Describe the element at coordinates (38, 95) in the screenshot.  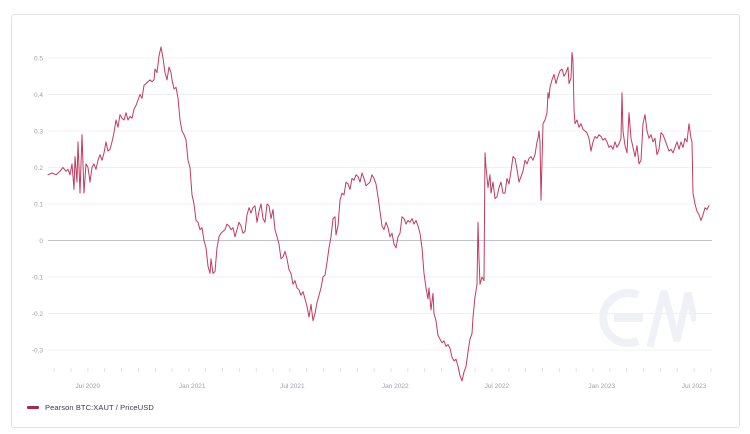
I see `y-tick-label: 0.4` at that location.